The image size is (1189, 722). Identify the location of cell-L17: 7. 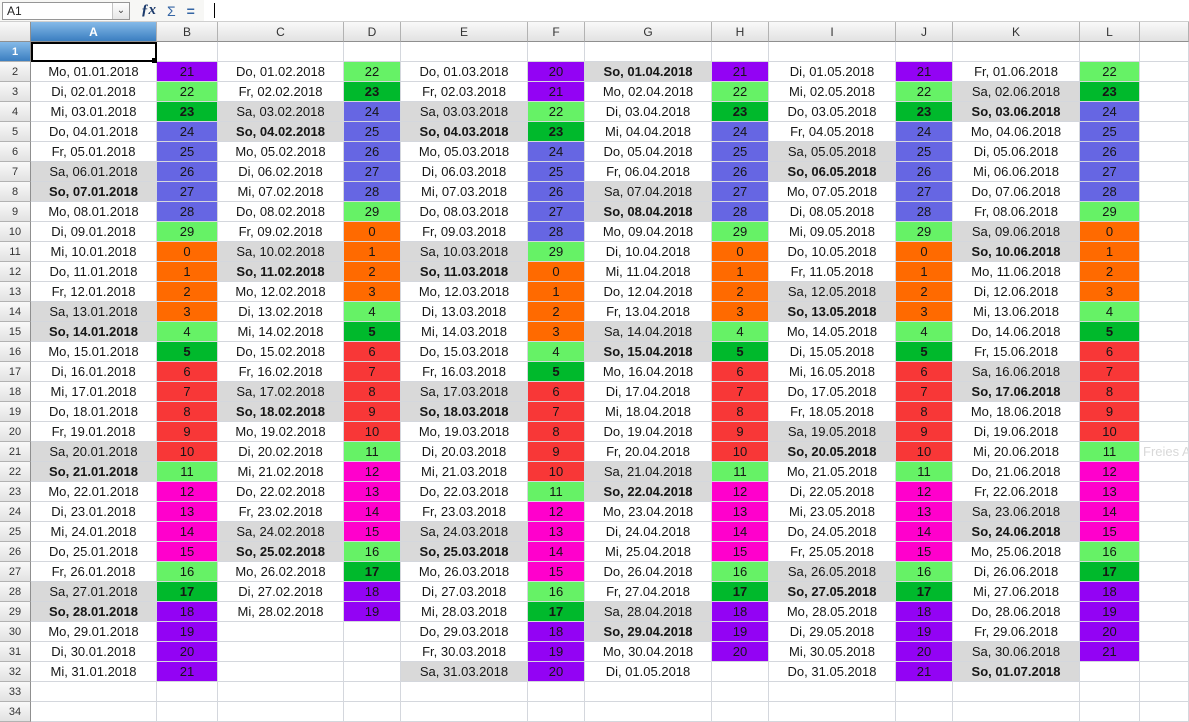
(1110, 372).